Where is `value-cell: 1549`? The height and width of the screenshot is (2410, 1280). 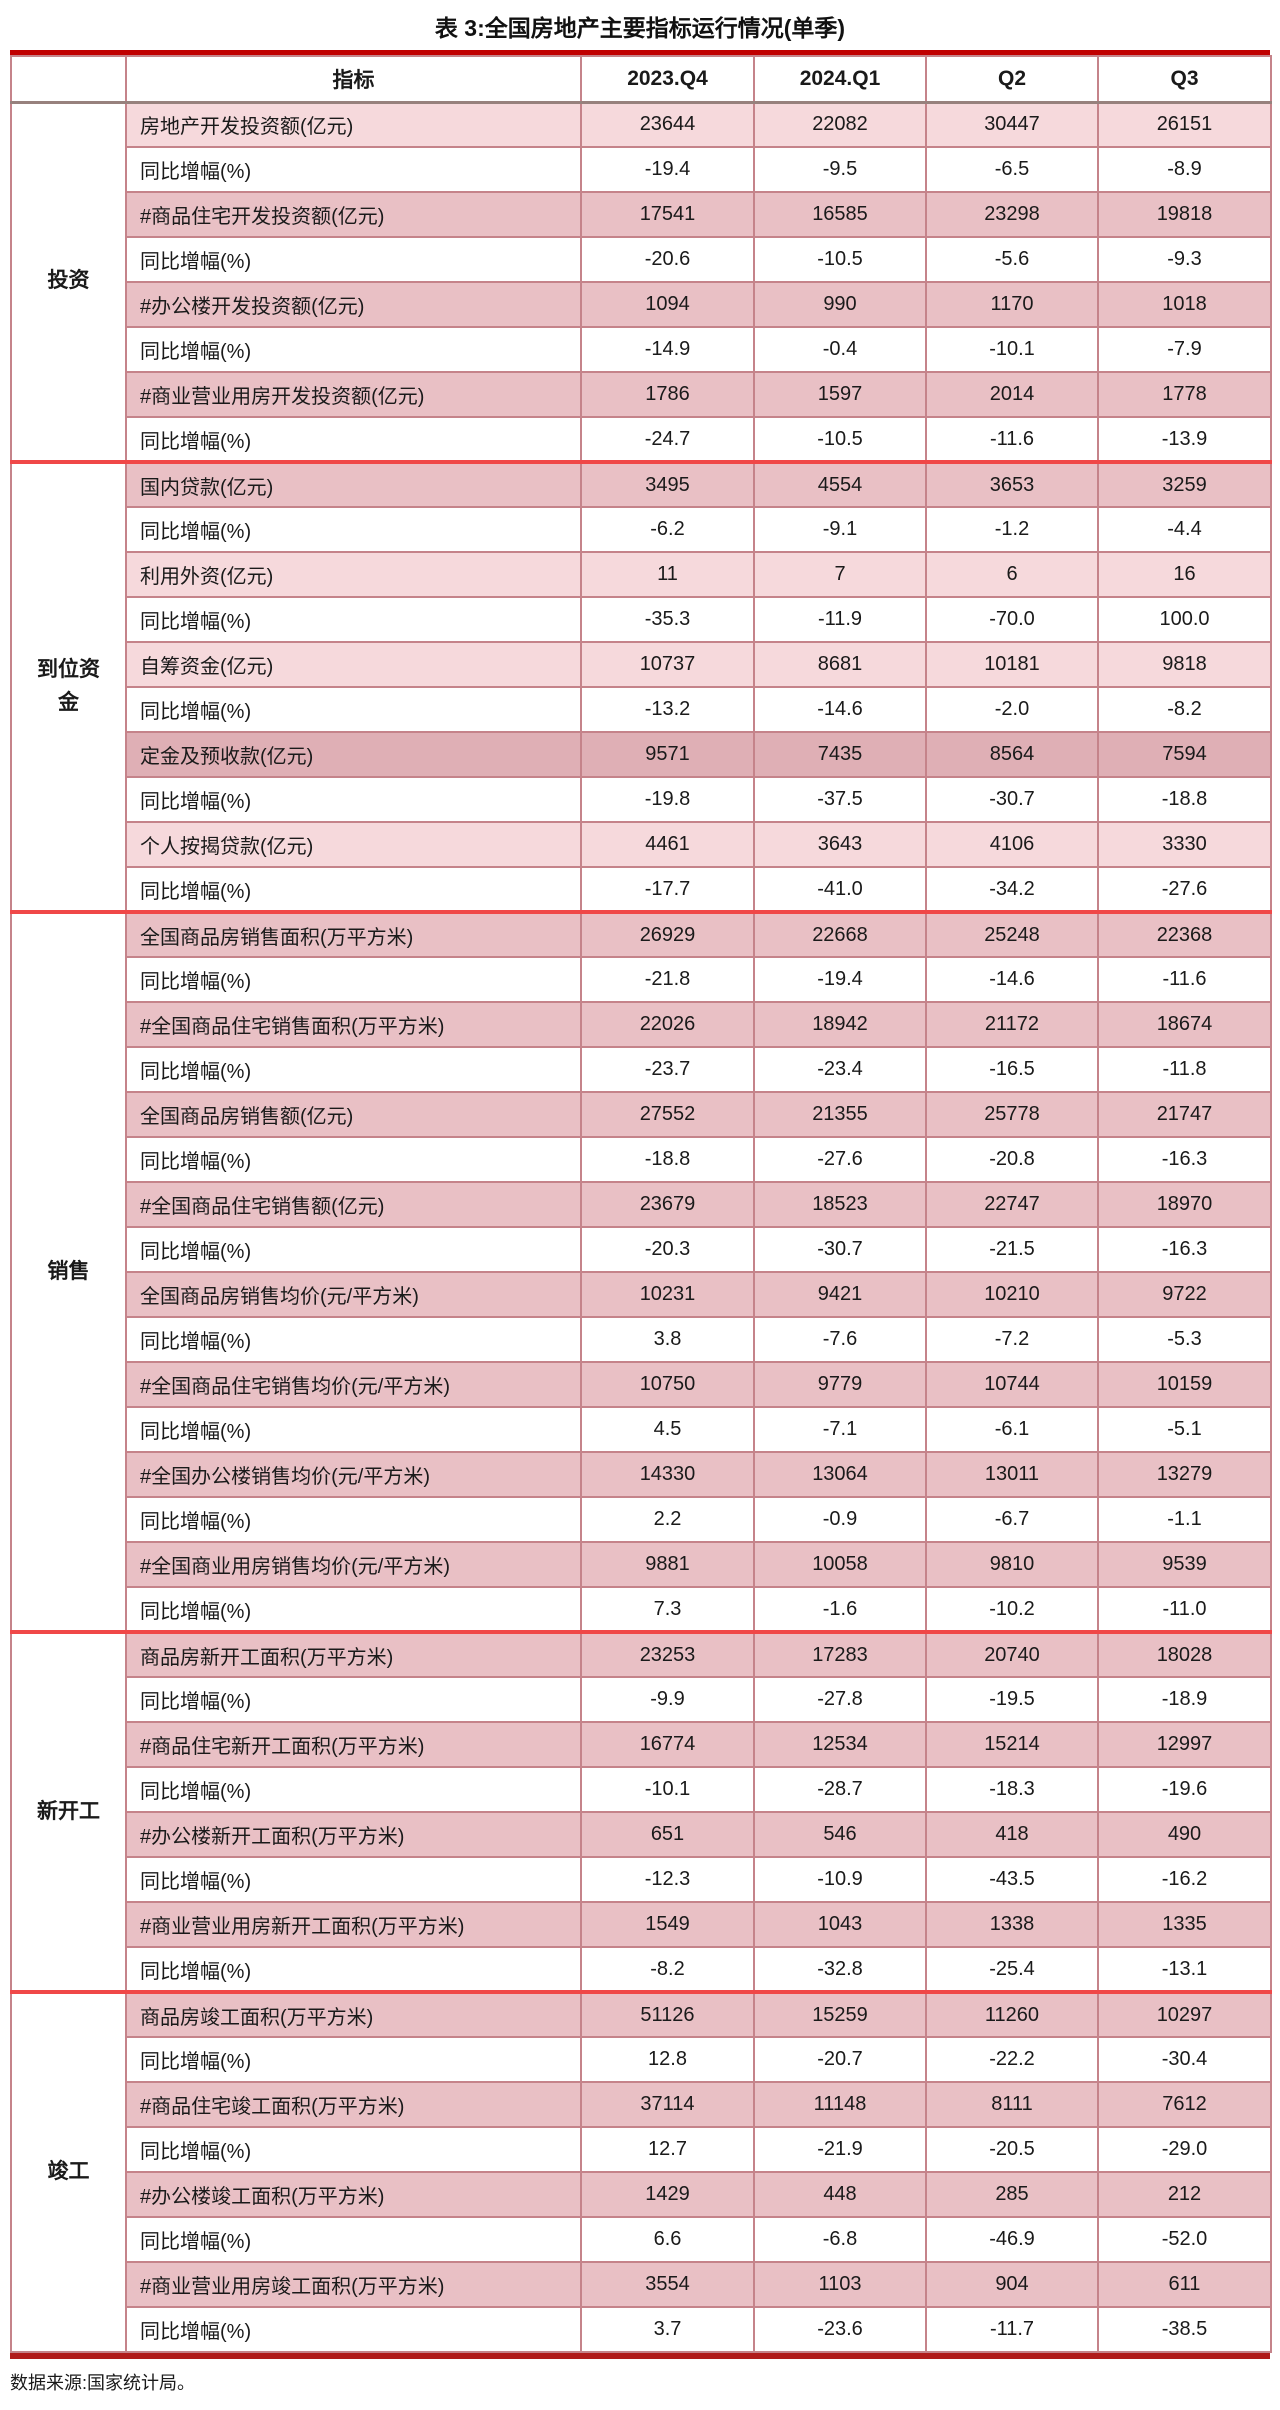 value-cell: 1549 is located at coordinates (667, 1924).